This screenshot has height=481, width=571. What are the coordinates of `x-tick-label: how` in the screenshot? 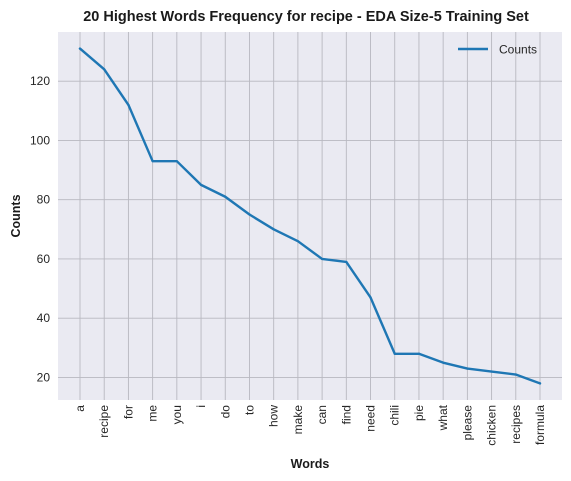 It's located at (274, 416).